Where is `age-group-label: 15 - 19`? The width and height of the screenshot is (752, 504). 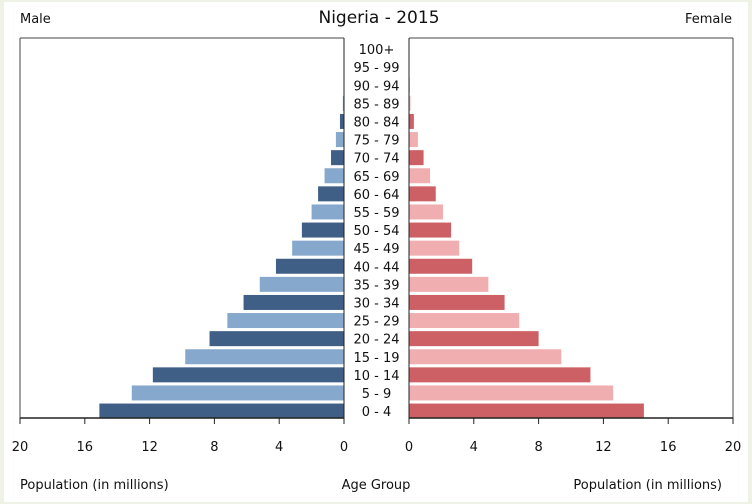 age-group-label: 15 - 19 is located at coordinates (376, 358).